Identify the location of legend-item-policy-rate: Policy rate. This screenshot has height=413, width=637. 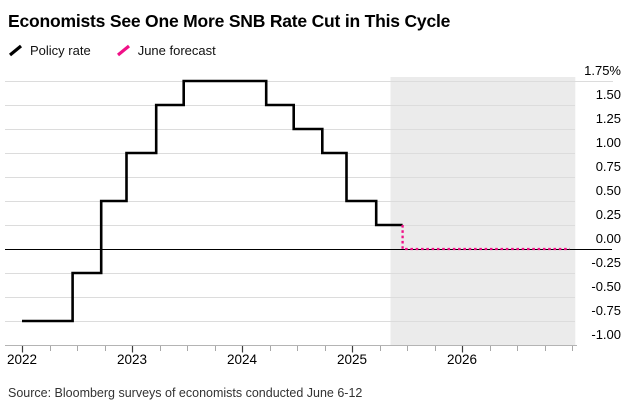
(49, 50).